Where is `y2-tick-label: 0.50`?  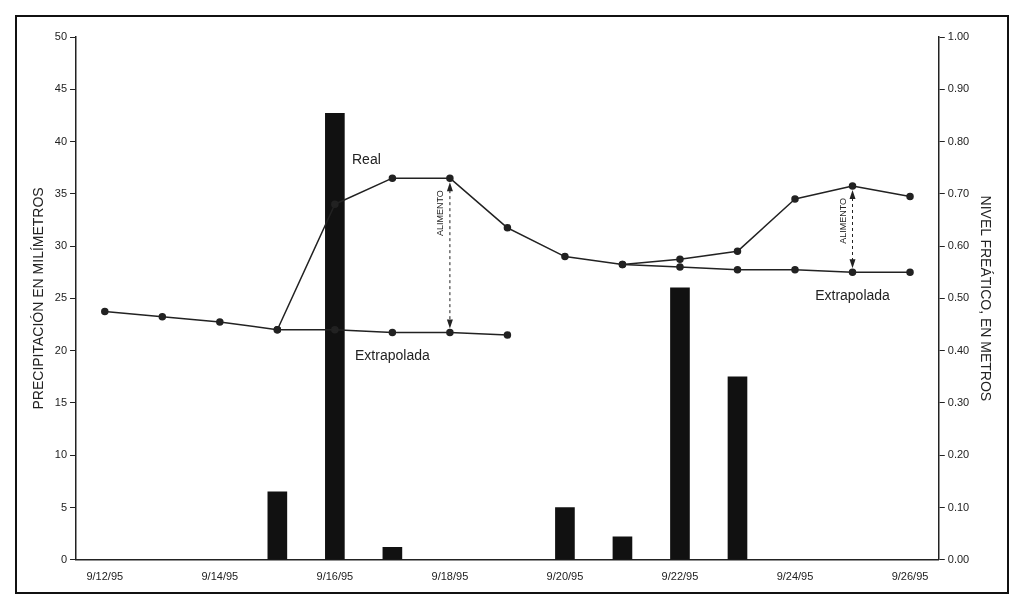
y2-tick-label: 0.50 is located at coordinates (958, 297).